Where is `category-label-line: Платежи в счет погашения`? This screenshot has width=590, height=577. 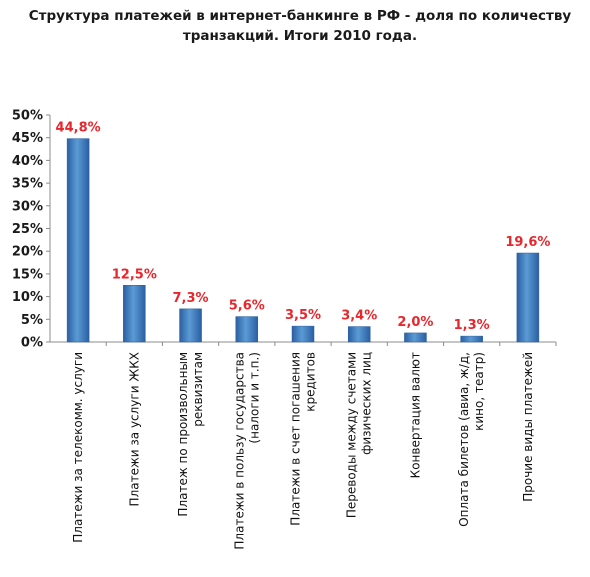
category-label-line: Платежи в счет погашения is located at coordinates (296, 439).